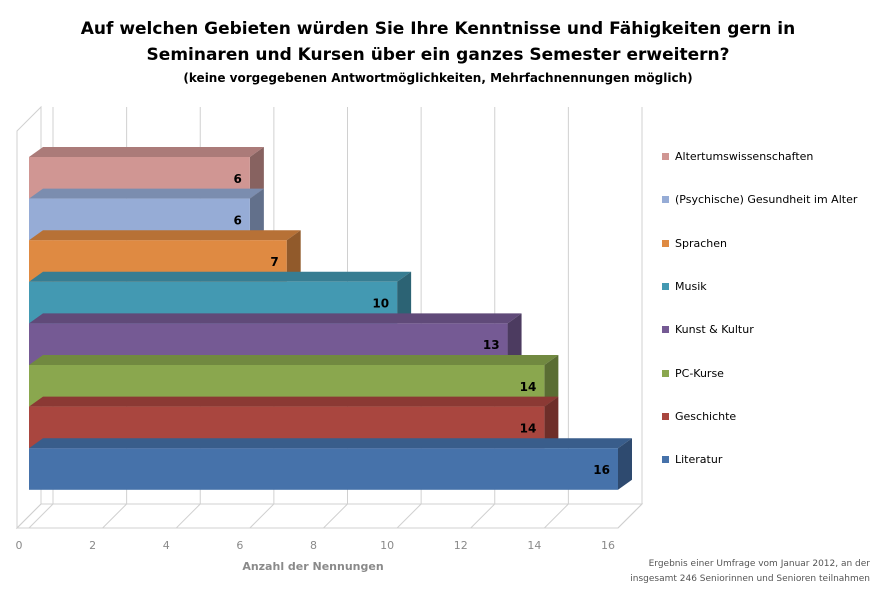 This screenshot has width=876, height=592. I want to click on data-label: 7, so click(274, 262).